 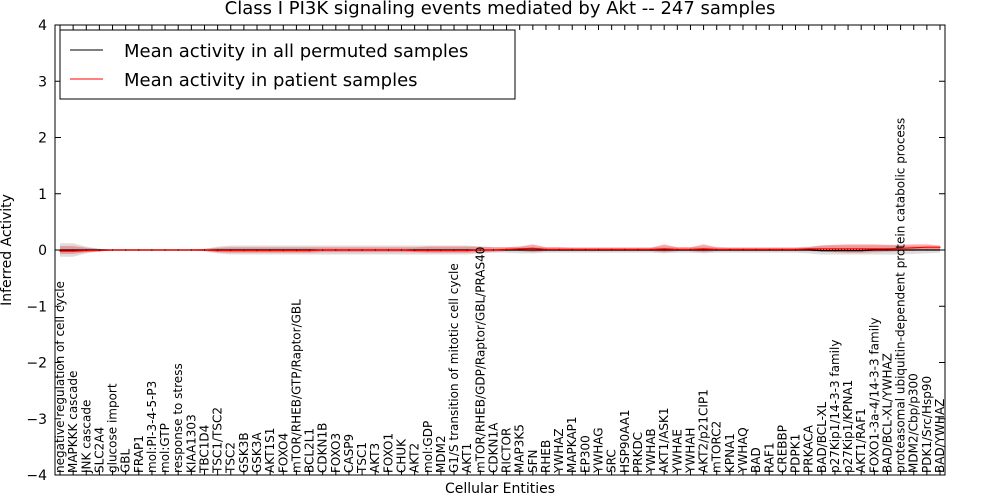 I want to click on x-tick-label: YWHAH, so click(x=690, y=451).